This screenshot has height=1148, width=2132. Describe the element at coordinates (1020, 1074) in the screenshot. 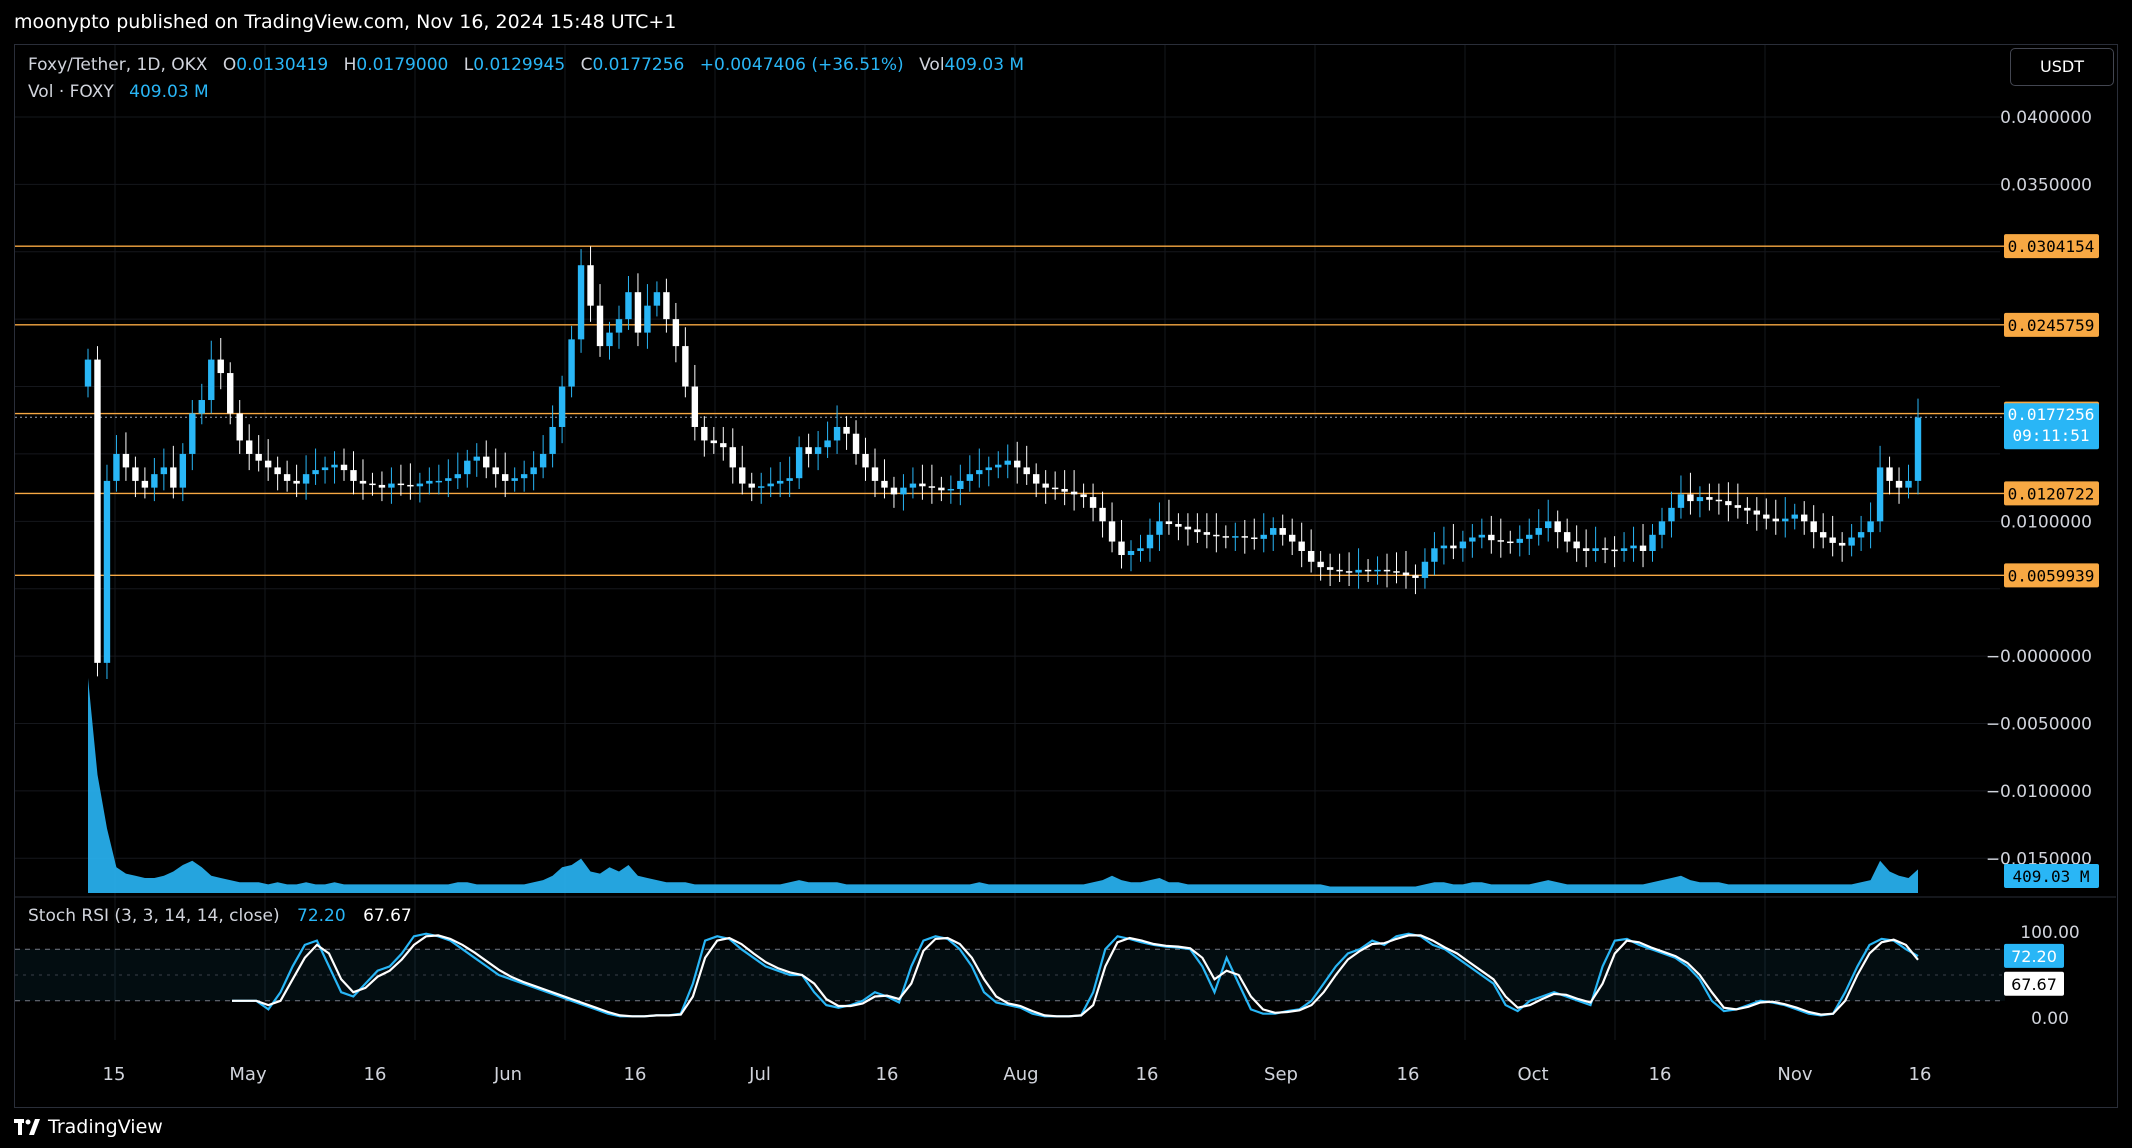

I see `x-tick-label: Aug` at that location.